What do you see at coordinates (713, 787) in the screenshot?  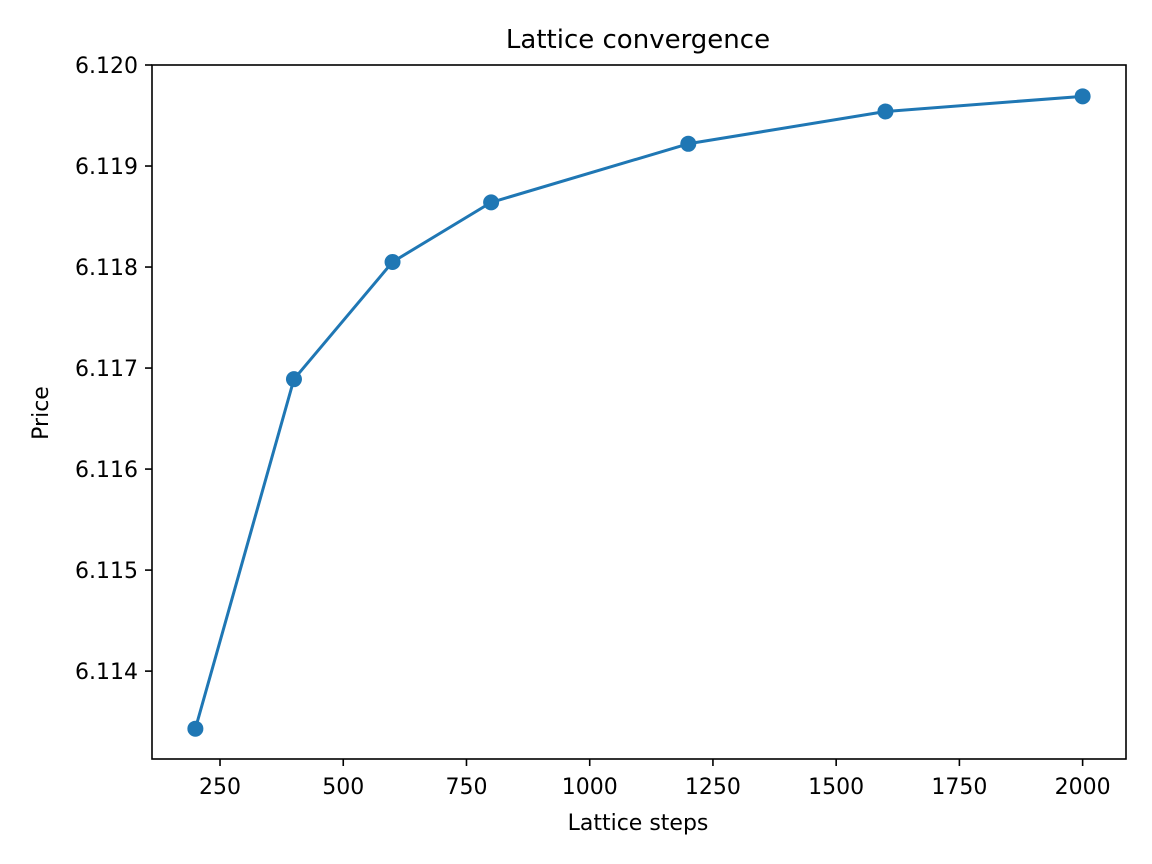 I see `x-tick-label: 1250` at bounding box center [713, 787].